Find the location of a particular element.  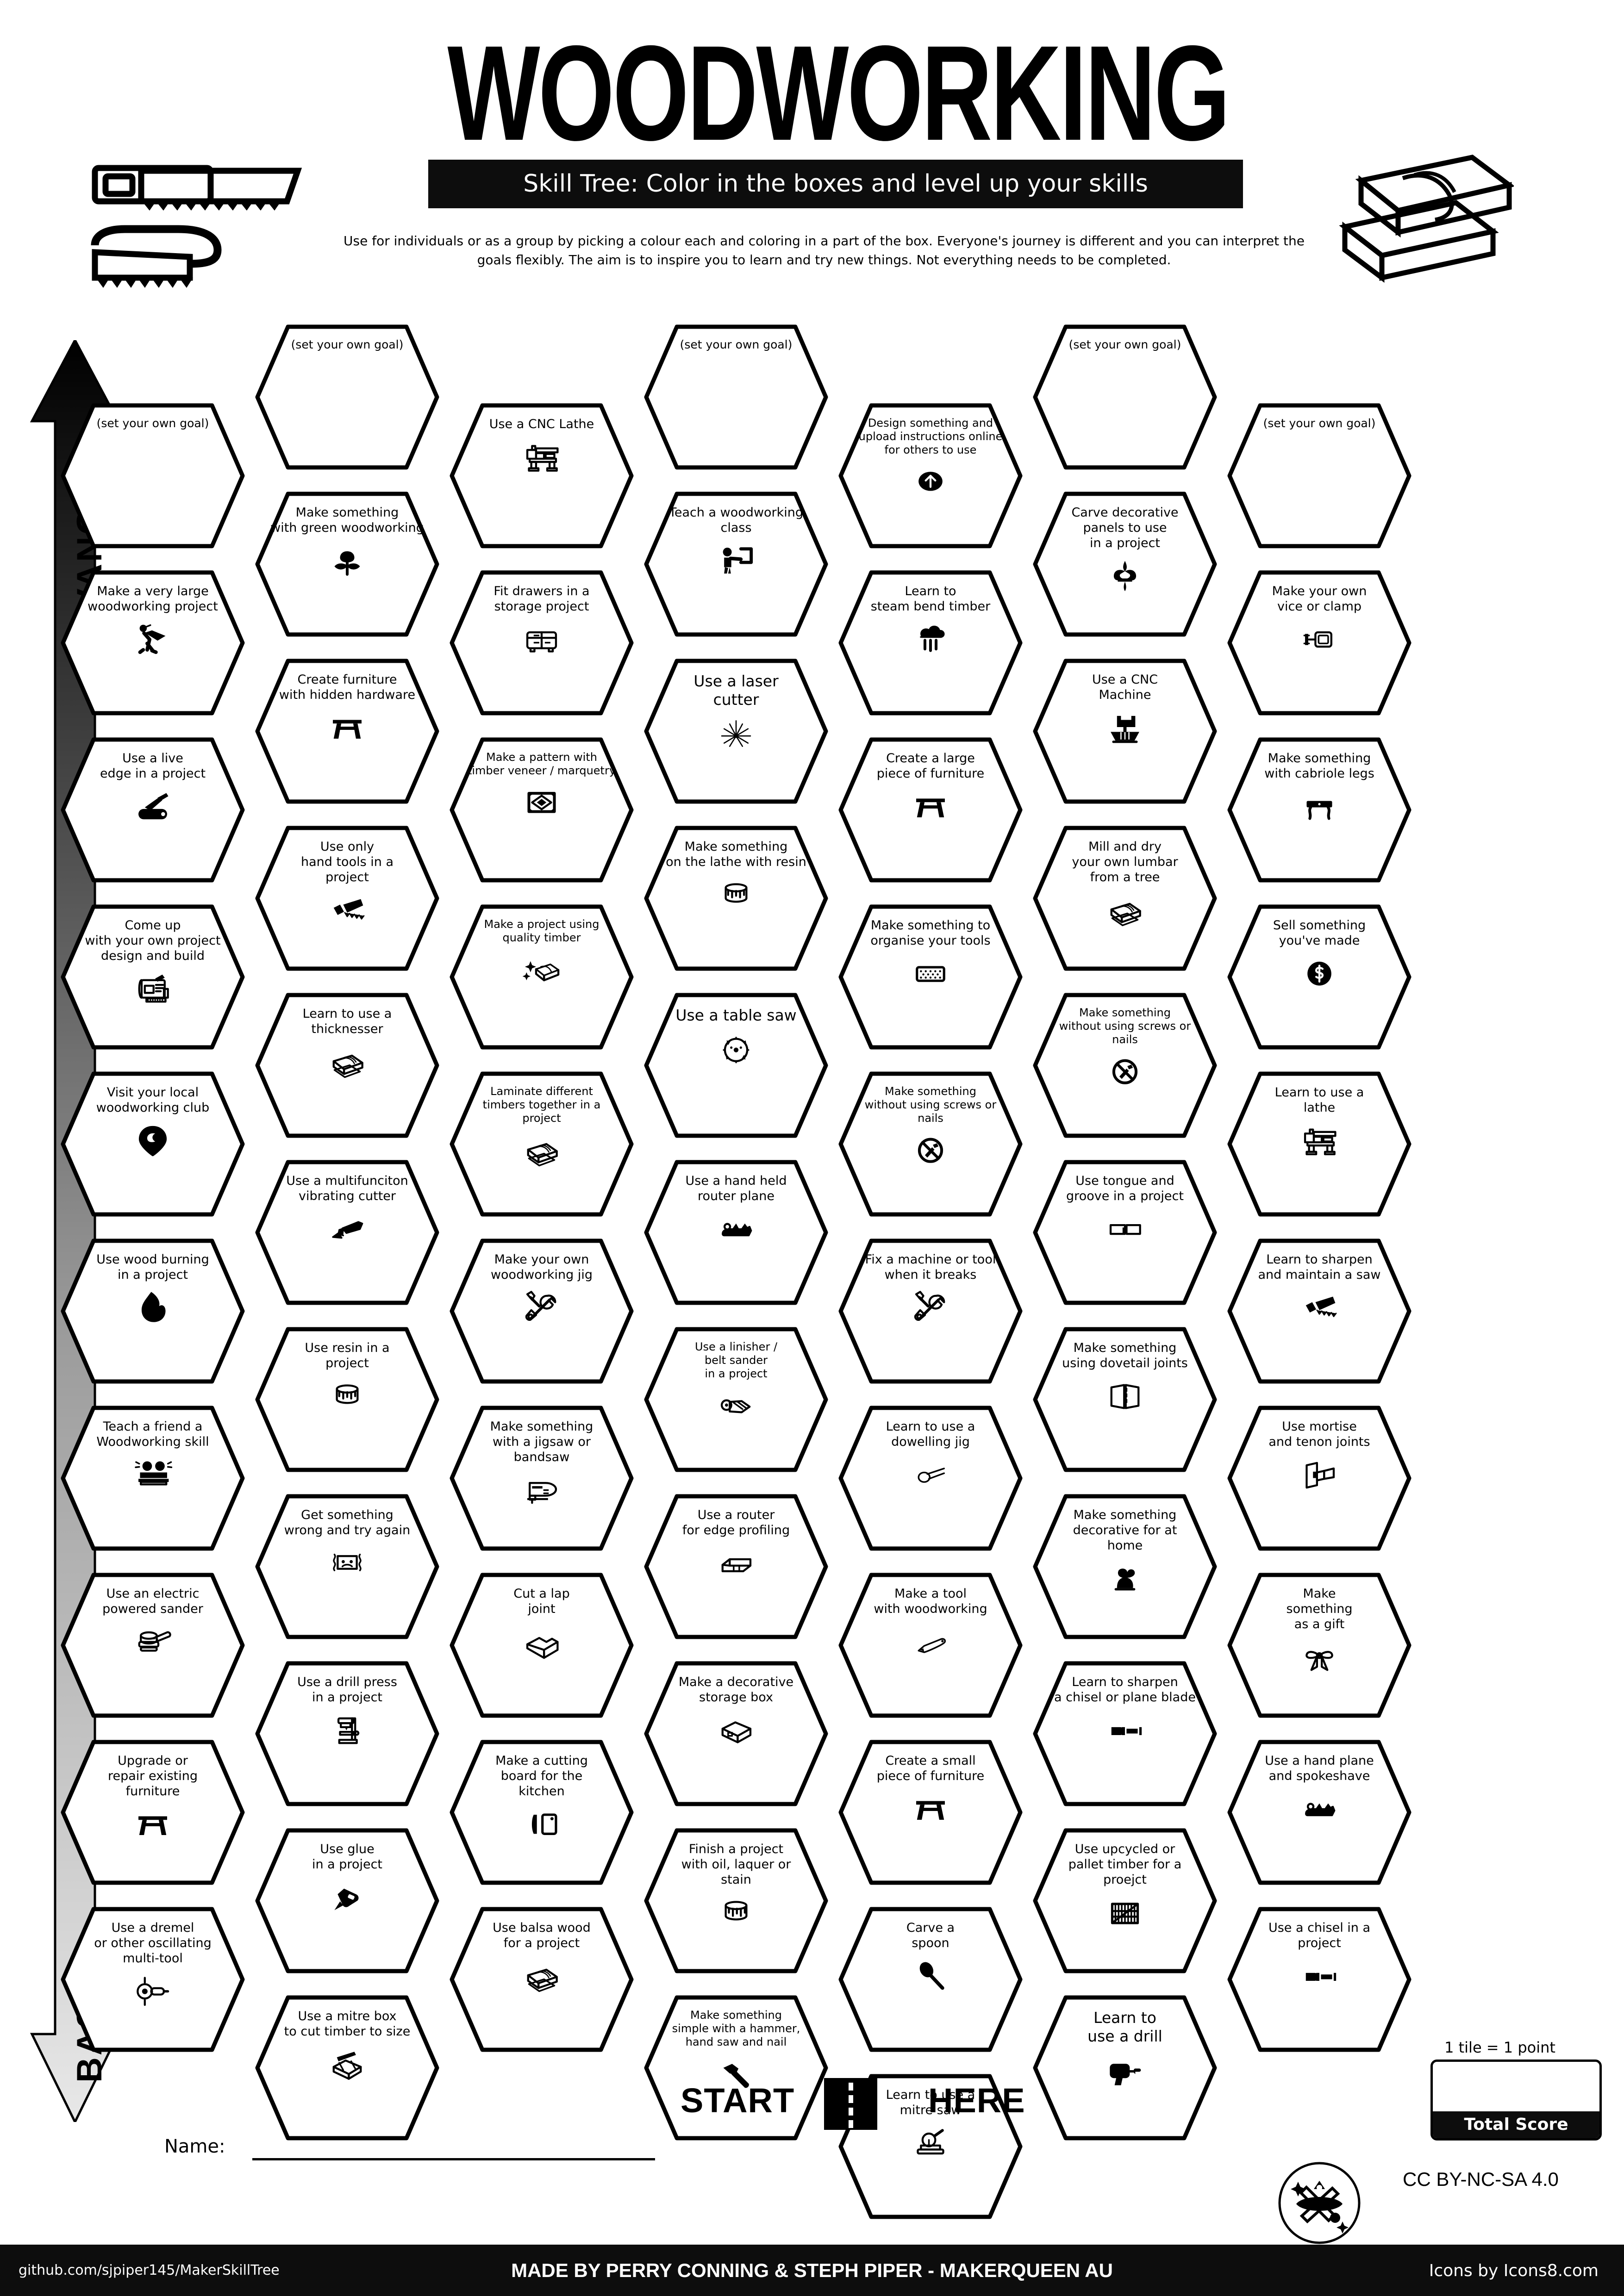

fleur-de-lis-icon is located at coordinates (1125, 578).